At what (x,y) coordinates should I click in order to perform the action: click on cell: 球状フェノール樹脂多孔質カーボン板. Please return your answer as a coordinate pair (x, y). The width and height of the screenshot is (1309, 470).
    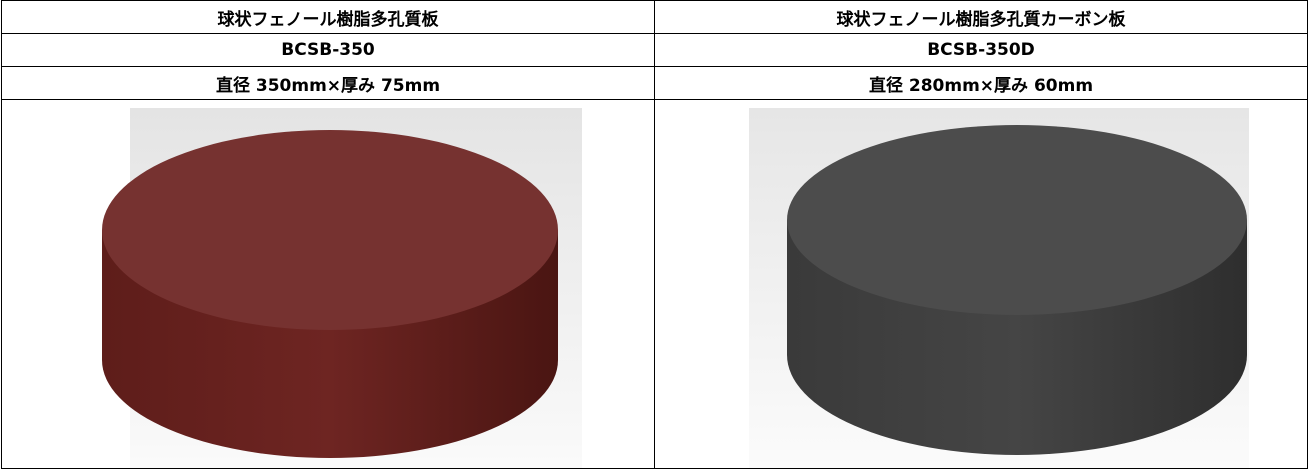
    Looking at the image, I should click on (981, 17).